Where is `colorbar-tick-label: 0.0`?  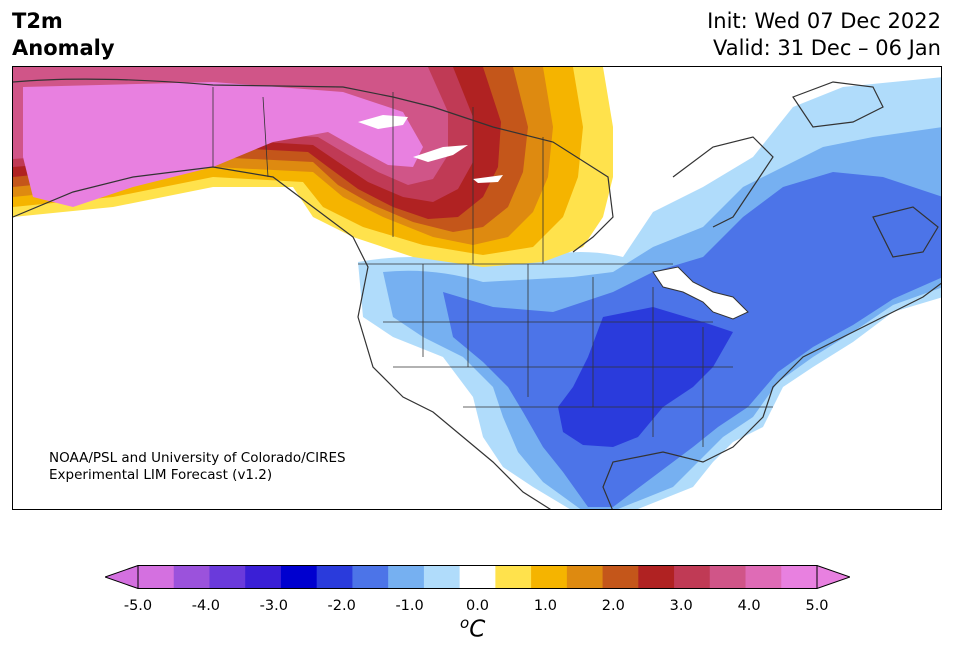 colorbar-tick-label: 0.0 is located at coordinates (477, 606).